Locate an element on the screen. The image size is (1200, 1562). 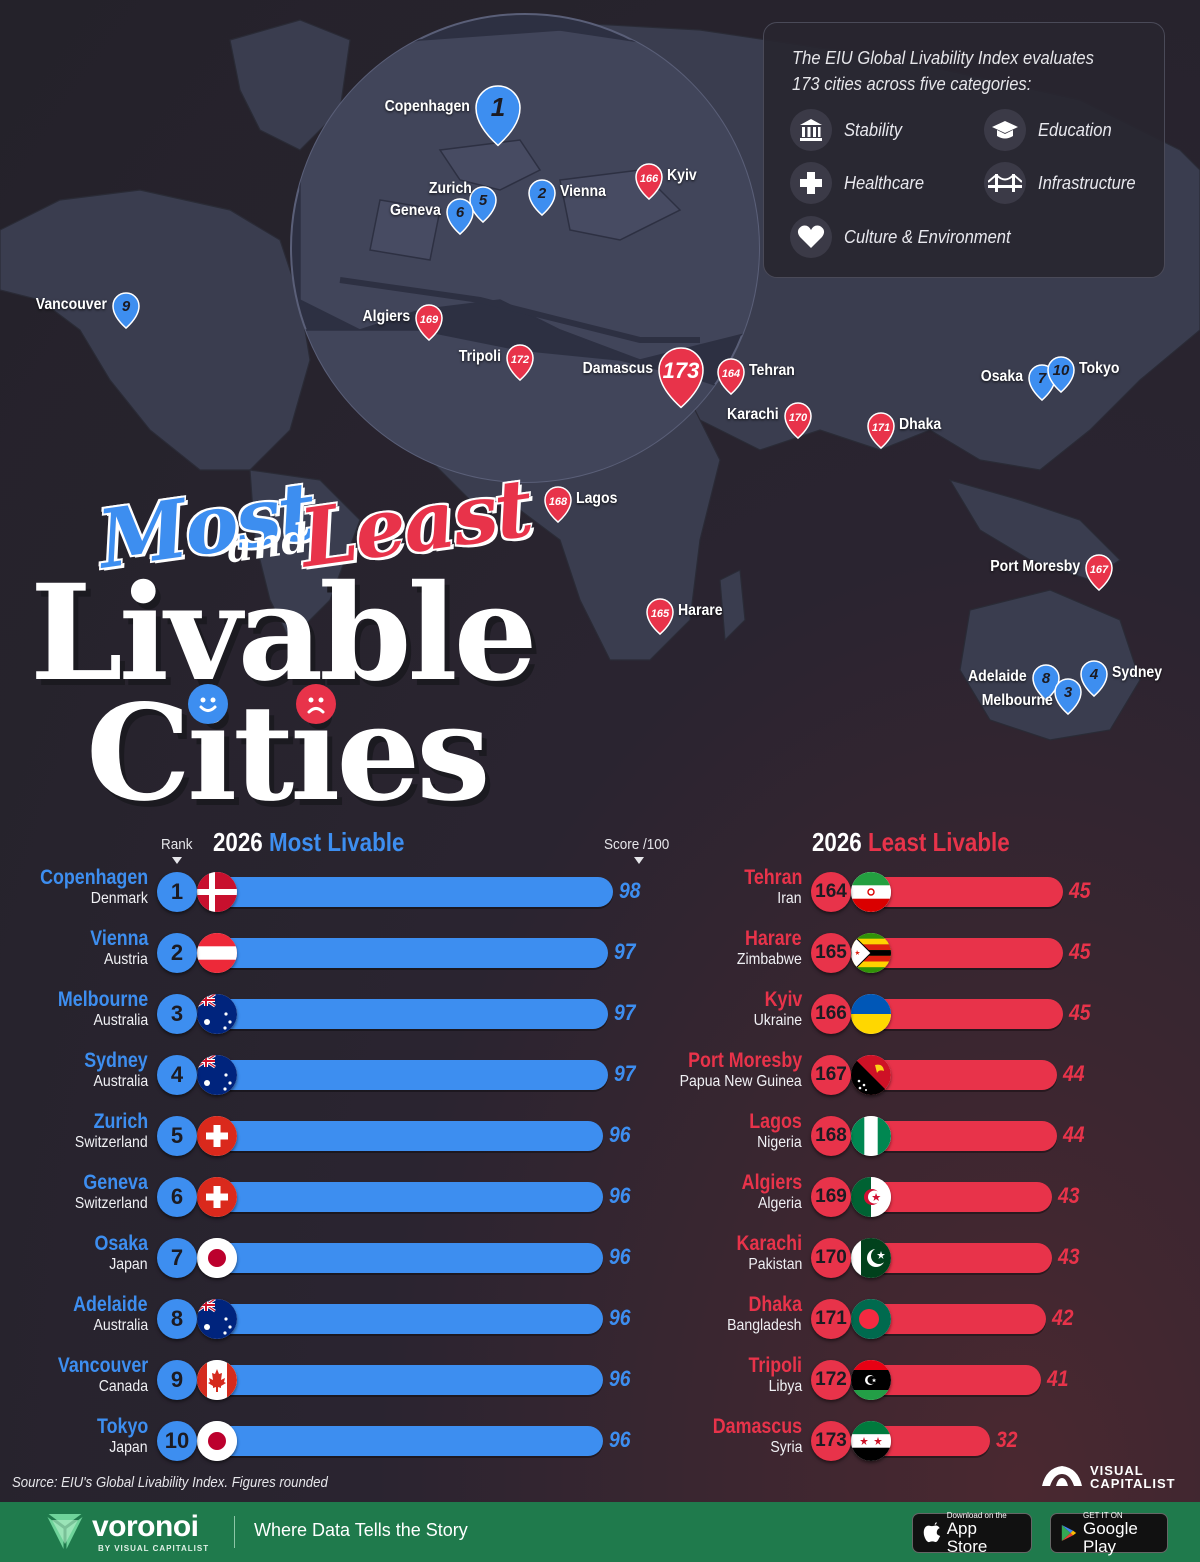
medical-cross-icon is located at coordinates (811, 183).